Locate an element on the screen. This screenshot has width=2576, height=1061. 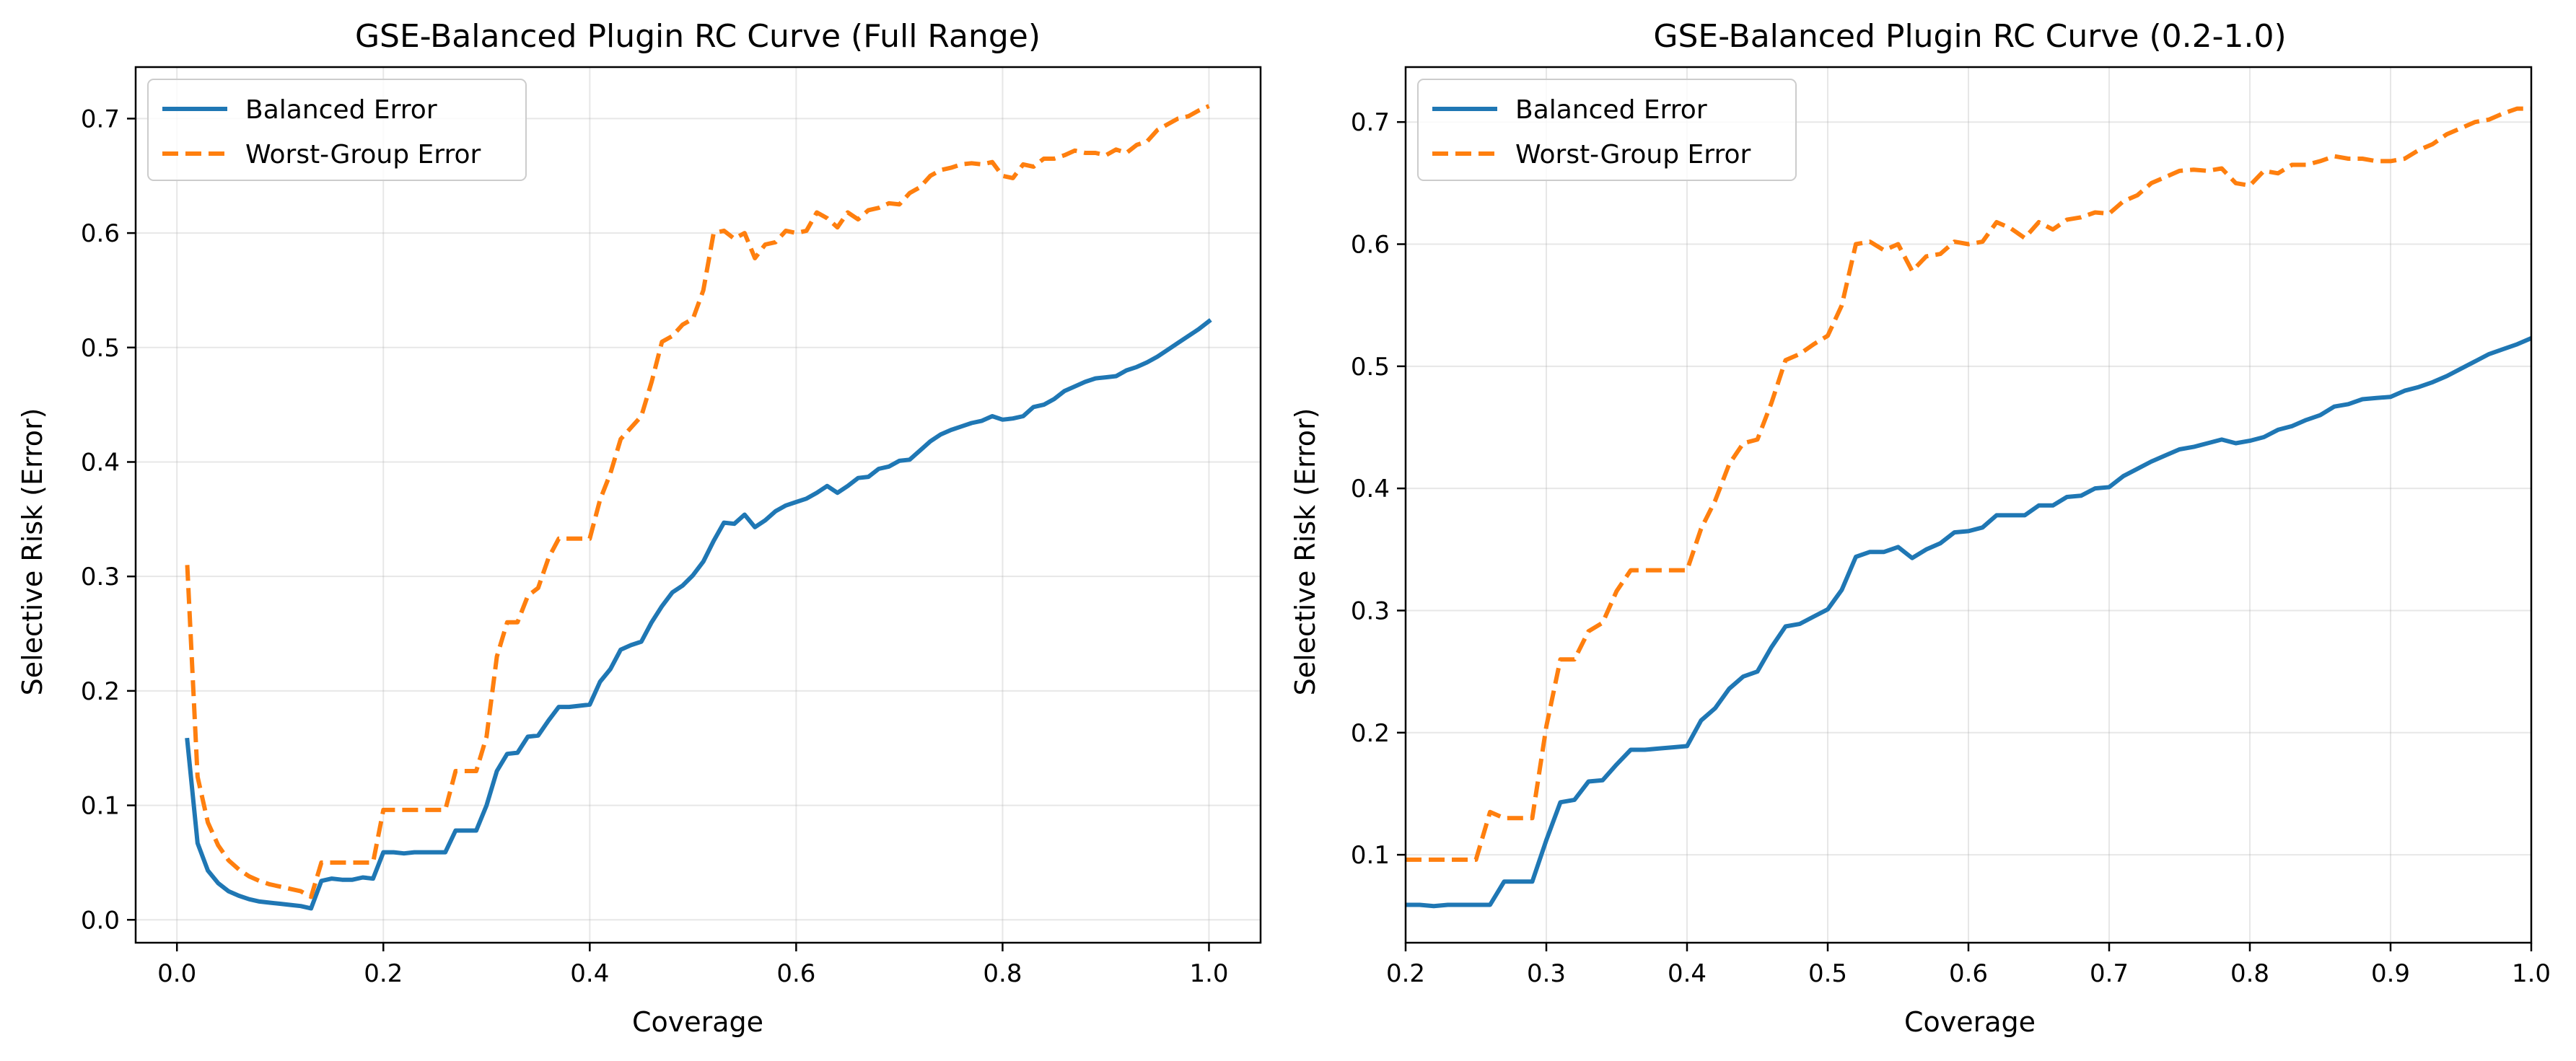
right-chart-y-tick-label: 0.7 is located at coordinates (1370, 122).